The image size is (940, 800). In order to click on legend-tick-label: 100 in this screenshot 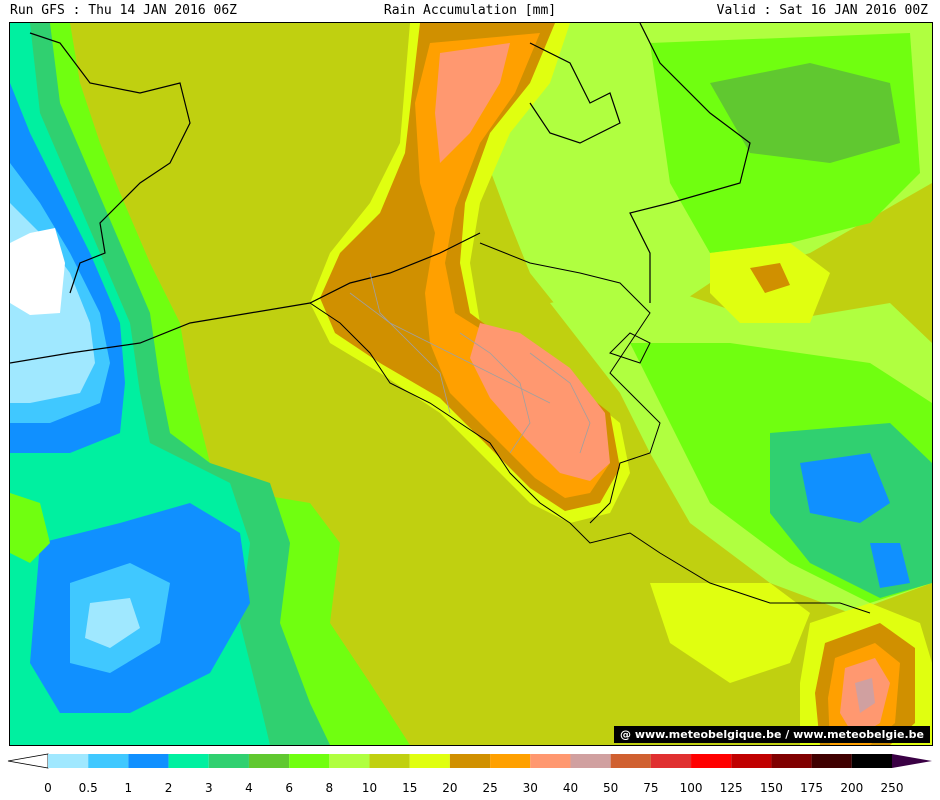, I will do `click(691, 788)`.